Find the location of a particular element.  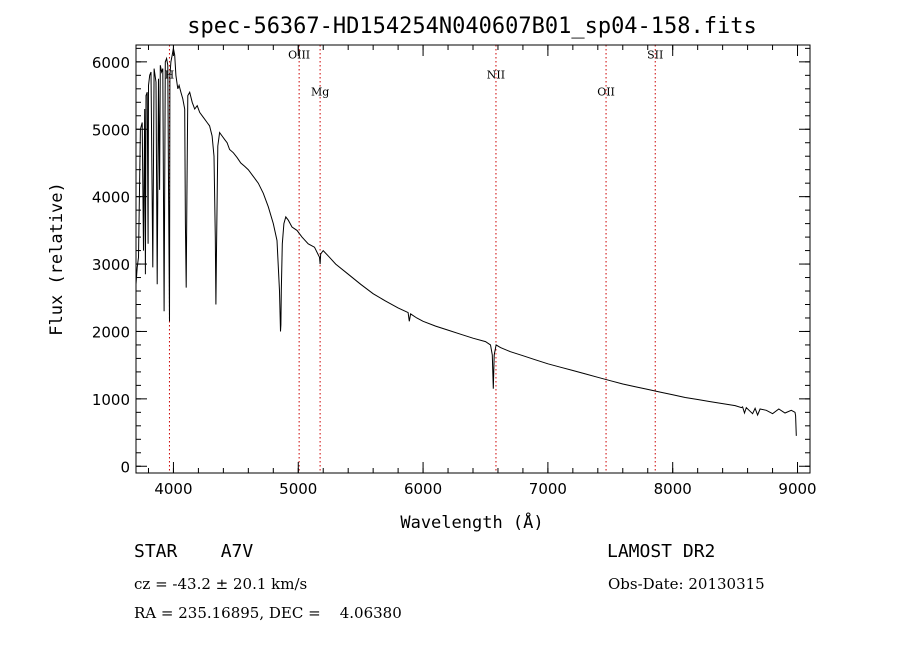

x-axis-label: Wavelength (Å) is located at coordinates (471, 522).